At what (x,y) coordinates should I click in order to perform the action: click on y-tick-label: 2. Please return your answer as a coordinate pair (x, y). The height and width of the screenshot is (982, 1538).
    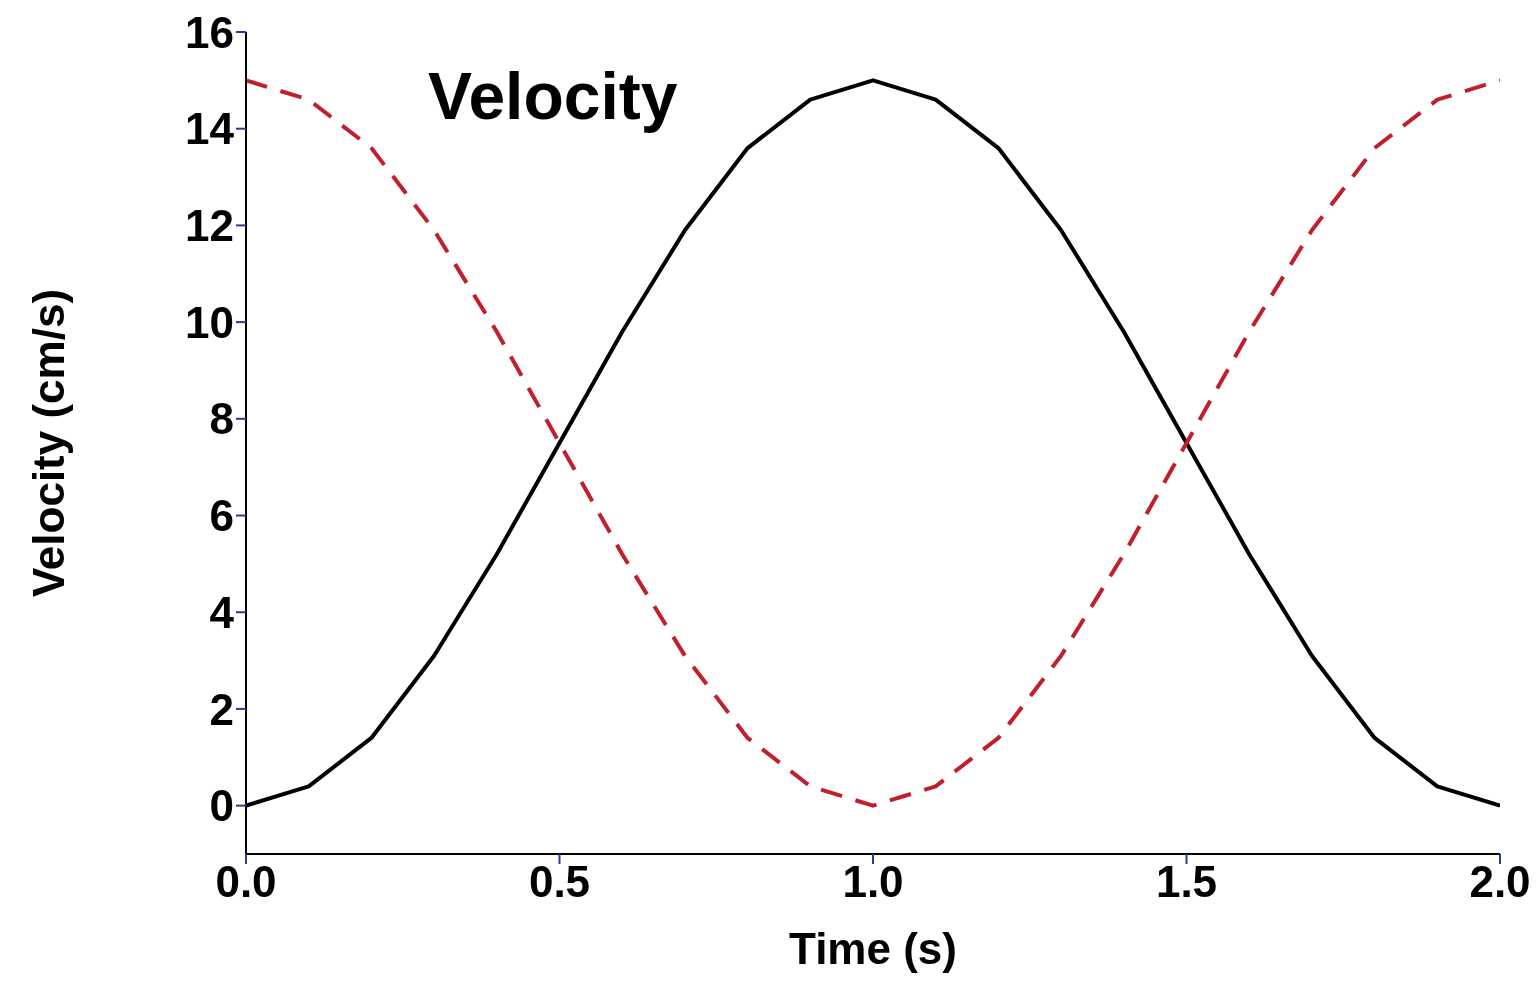
    Looking at the image, I should click on (221, 709).